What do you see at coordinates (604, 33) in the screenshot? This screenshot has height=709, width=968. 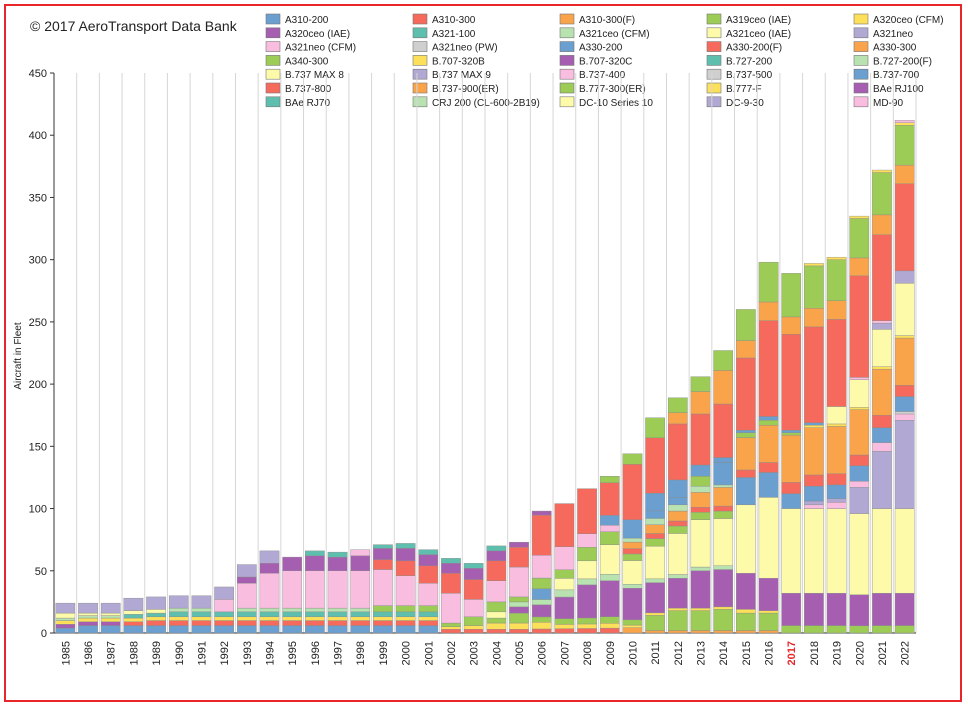 I see `legend-item: A321ceo (CFM)` at bounding box center [604, 33].